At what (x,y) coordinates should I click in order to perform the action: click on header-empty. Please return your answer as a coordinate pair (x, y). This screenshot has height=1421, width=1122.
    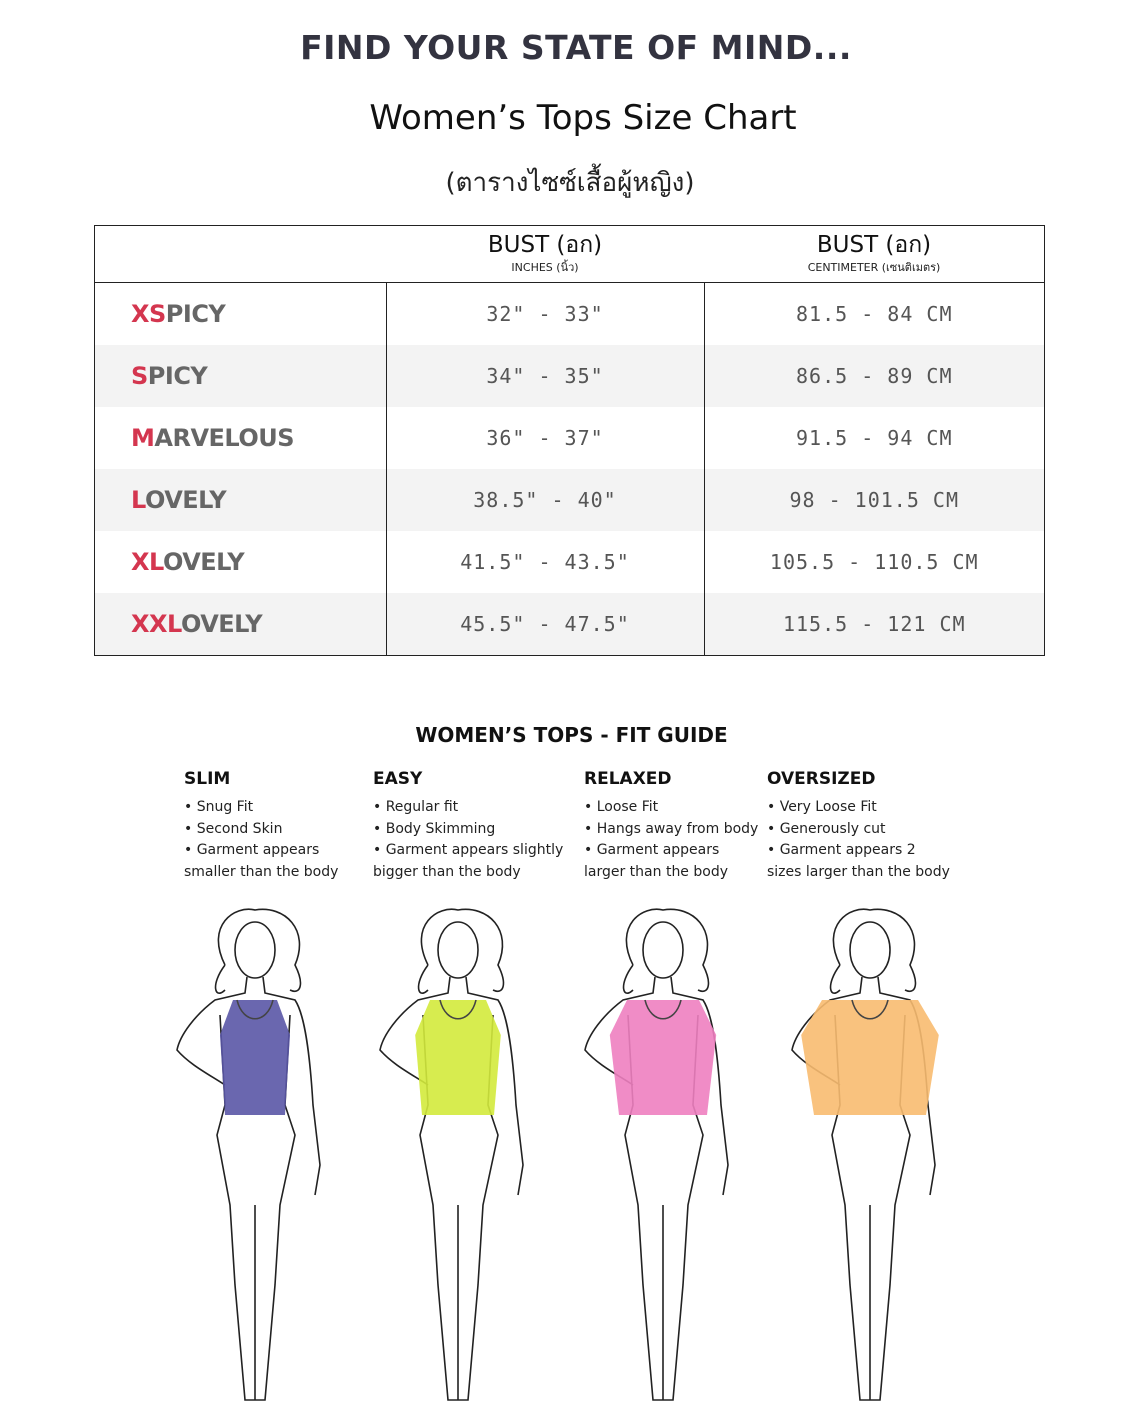
    Looking at the image, I should click on (240, 254).